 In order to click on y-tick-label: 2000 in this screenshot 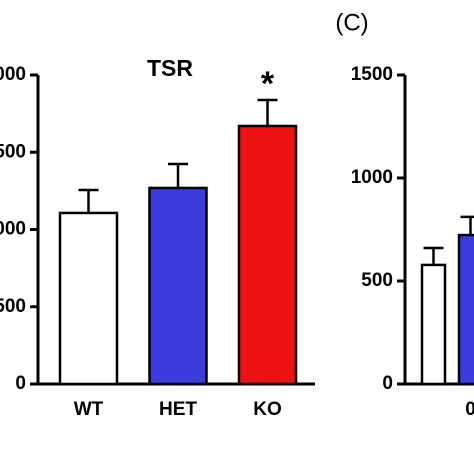, I will do `click(13, 74)`.